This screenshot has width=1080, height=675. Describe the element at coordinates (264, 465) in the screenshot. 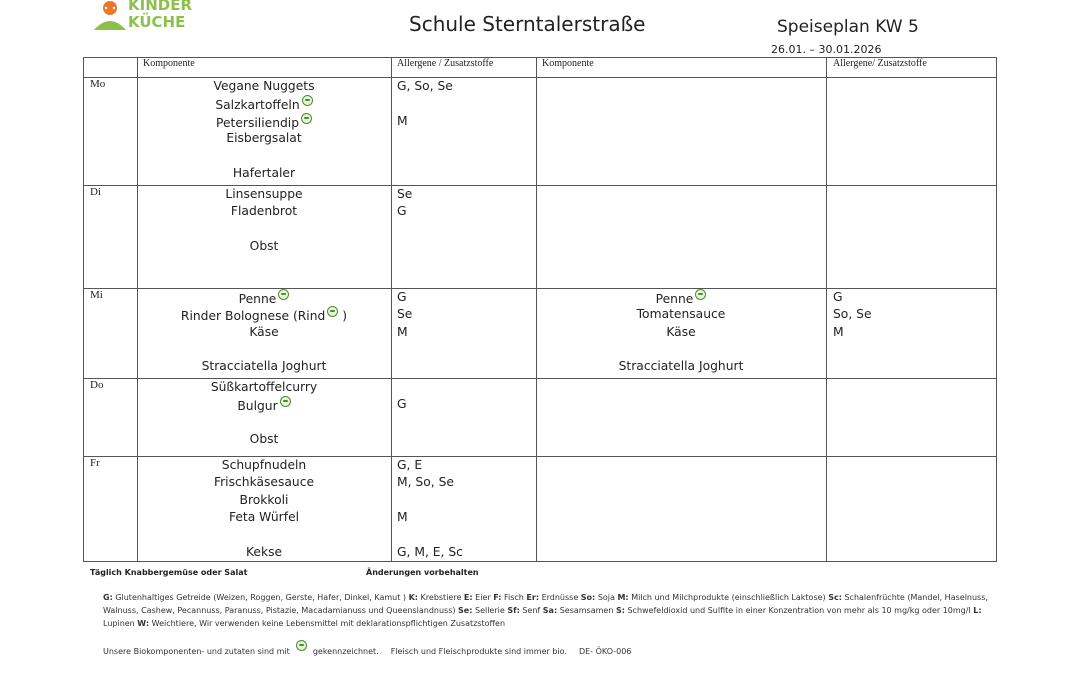

I see `menu-item: Schupfnudeln` at that location.